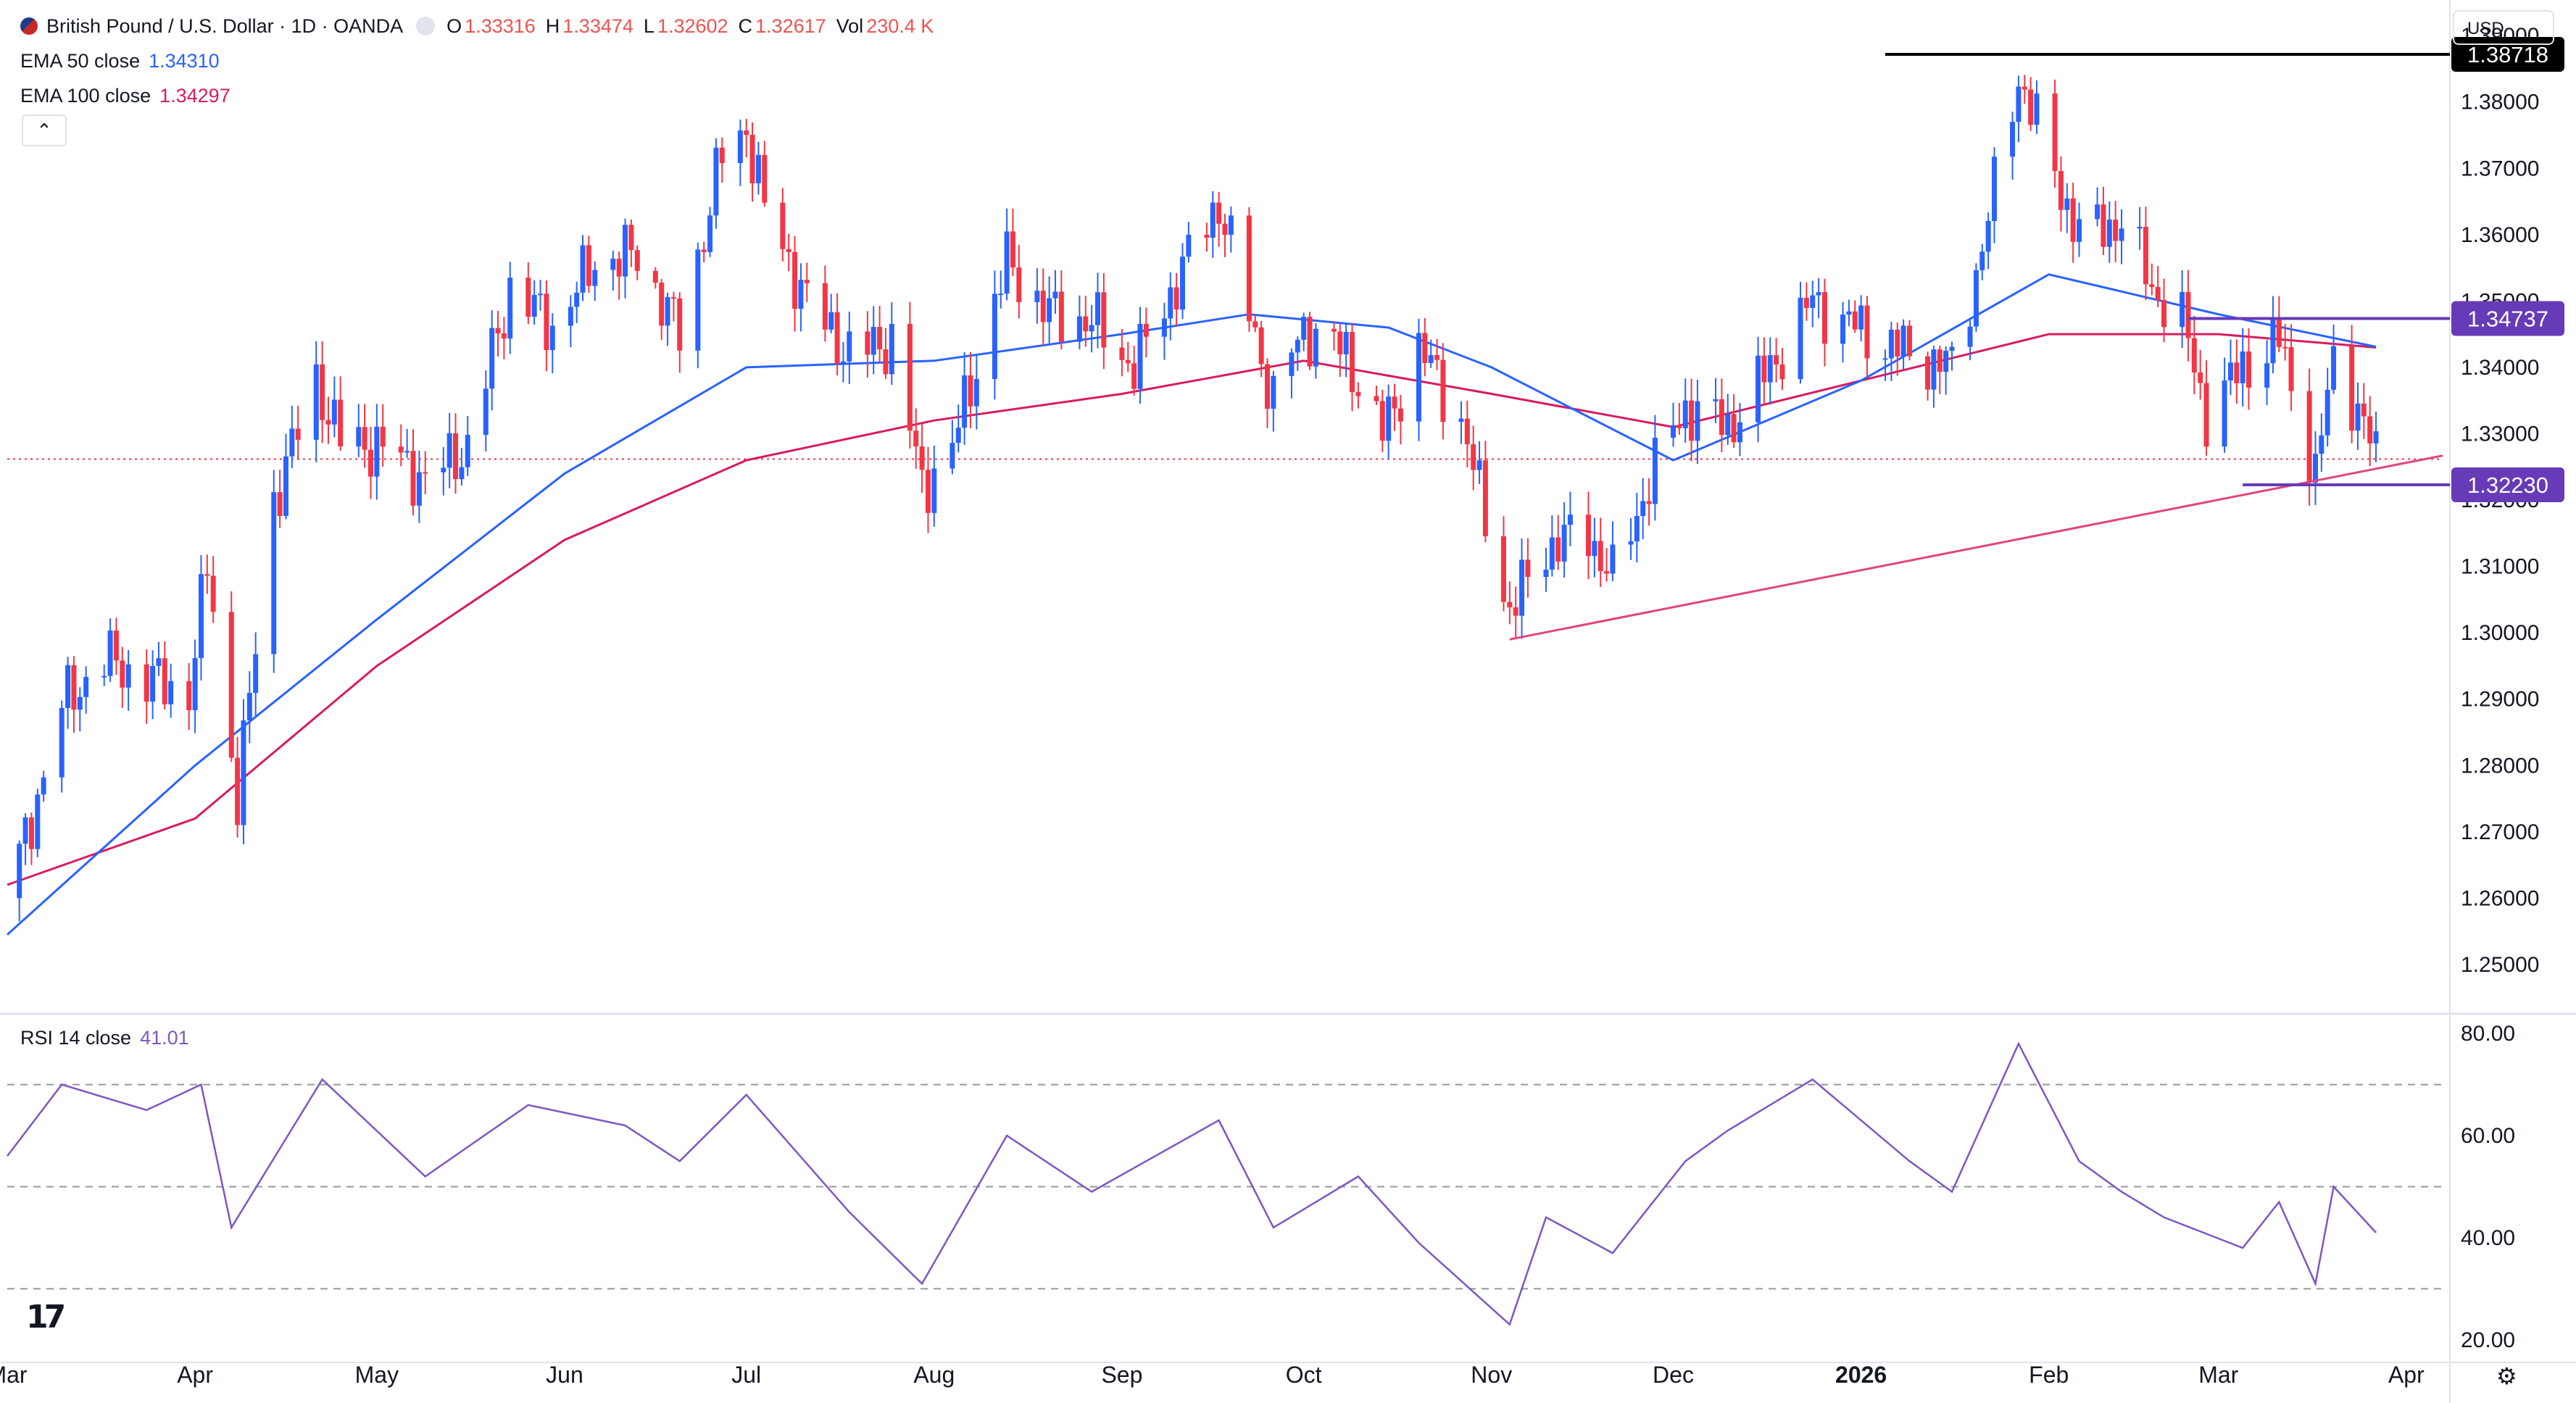 This screenshot has width=2576, height=1403. I want to click on ema50-legend: EMA 50 close 1.34310, so click(120, 60).